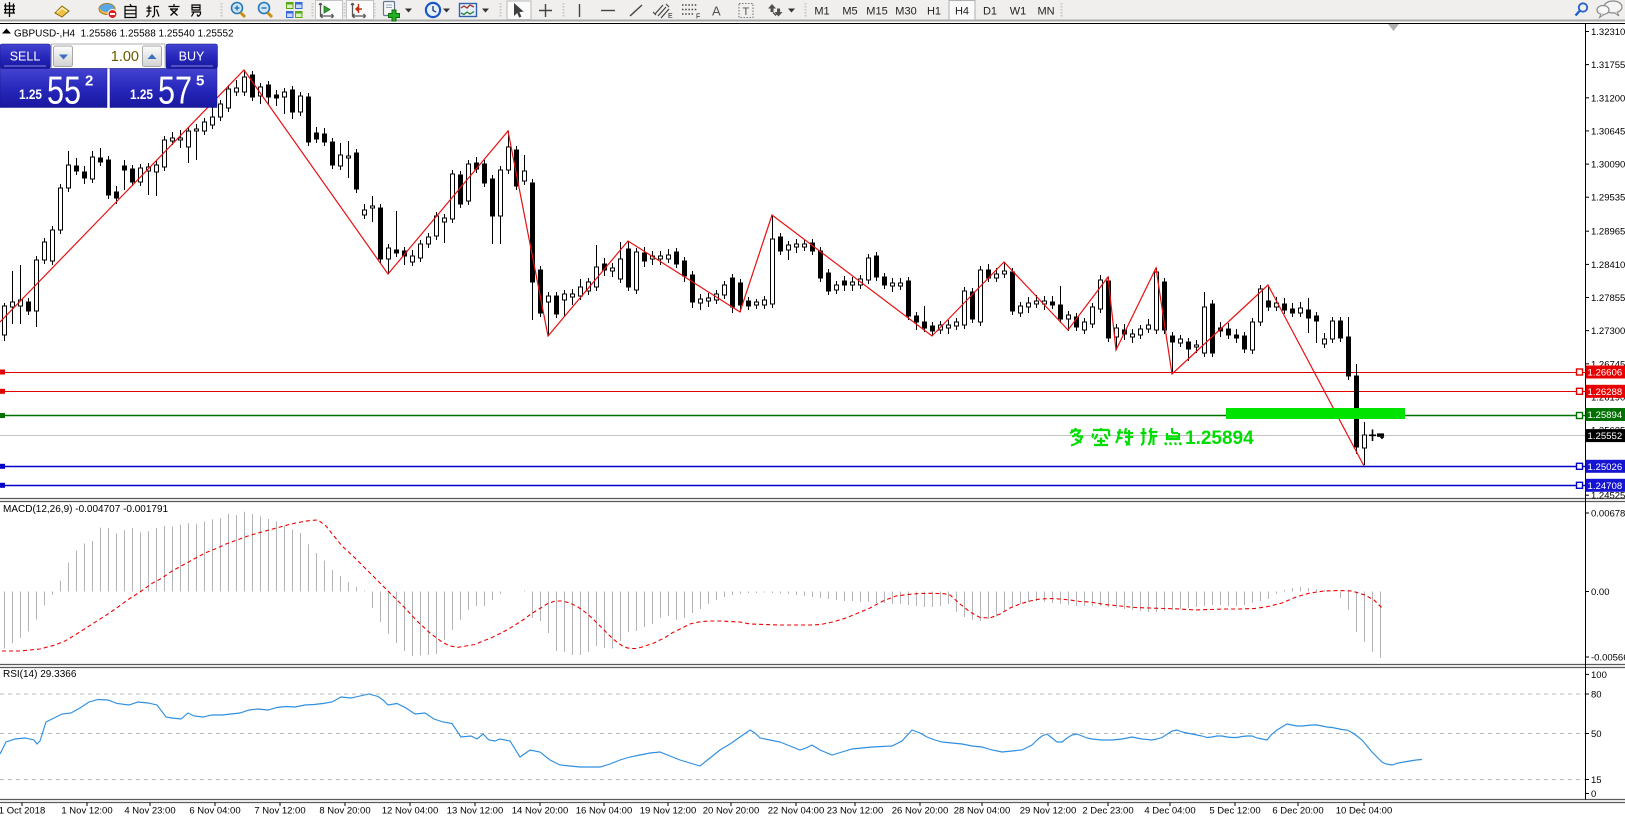  What do you see at coordinates (1605, 486) in the screenshot?
I see `svg-text: 1.24708` at bounding box center [1605, 486].